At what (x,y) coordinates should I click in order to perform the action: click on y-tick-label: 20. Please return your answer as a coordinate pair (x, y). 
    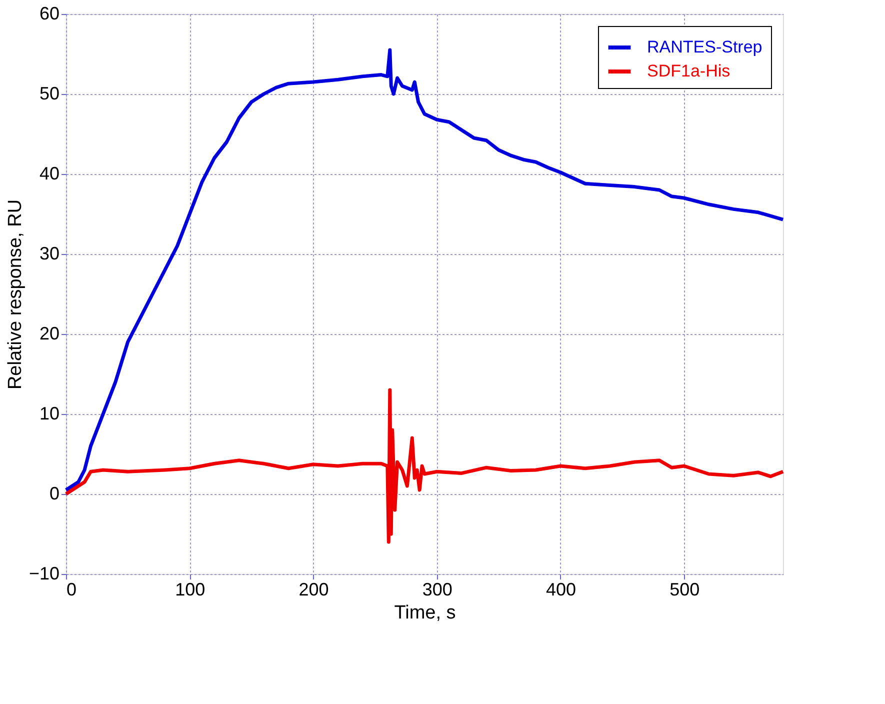
    Looking at the image, I should click on (49, 334).